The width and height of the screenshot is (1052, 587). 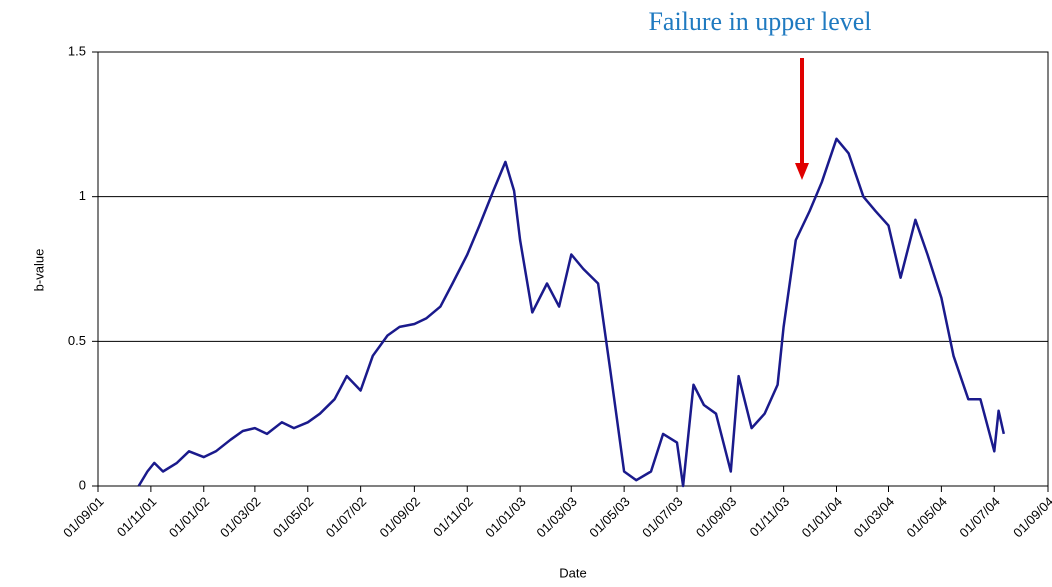 I want to click on x-tick-label: 01/01/02, so click(x=189, y=517).